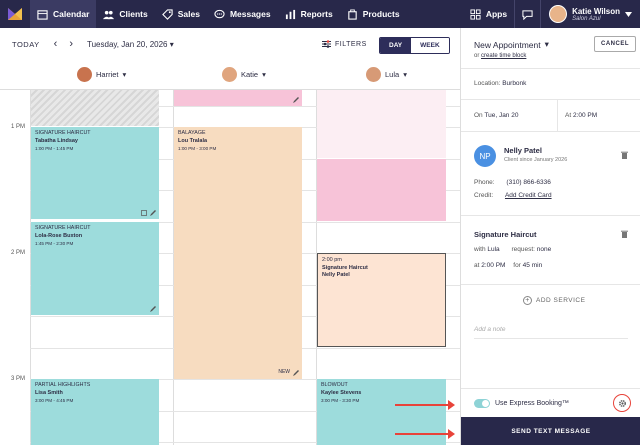 The width and height of the screenshot is (640, 445). What do you see at coordinates (508, 265) in the screenshot?
I see `service-time-row: at 2:00 PM for 45 min` at bounding box center [508, 265].